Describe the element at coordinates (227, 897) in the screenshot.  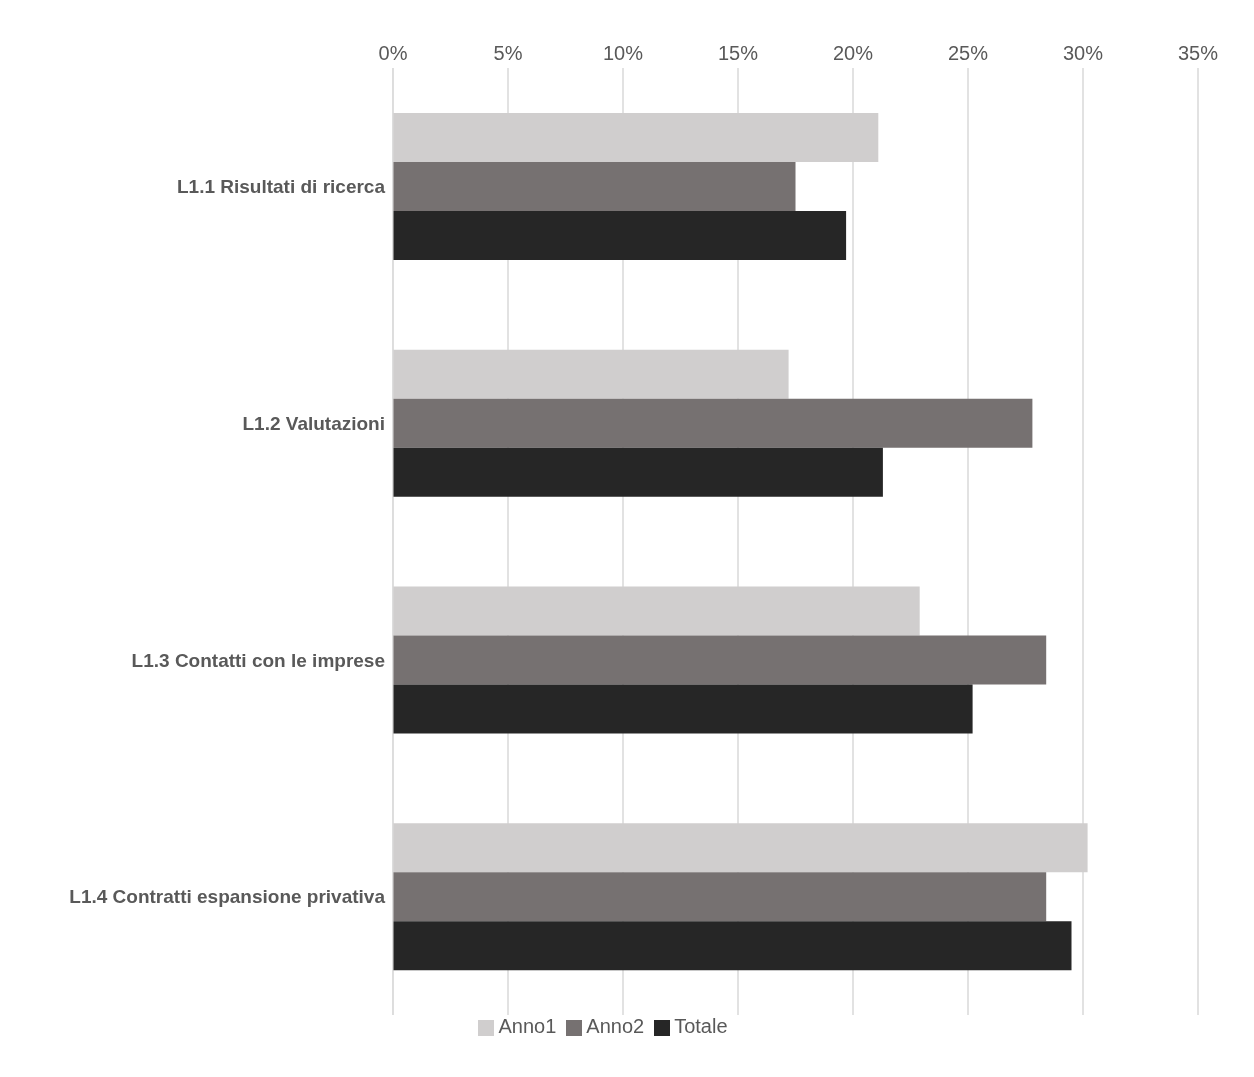
I see `y-tick-label: L1.4 Contratti espansione privativa` at that location.